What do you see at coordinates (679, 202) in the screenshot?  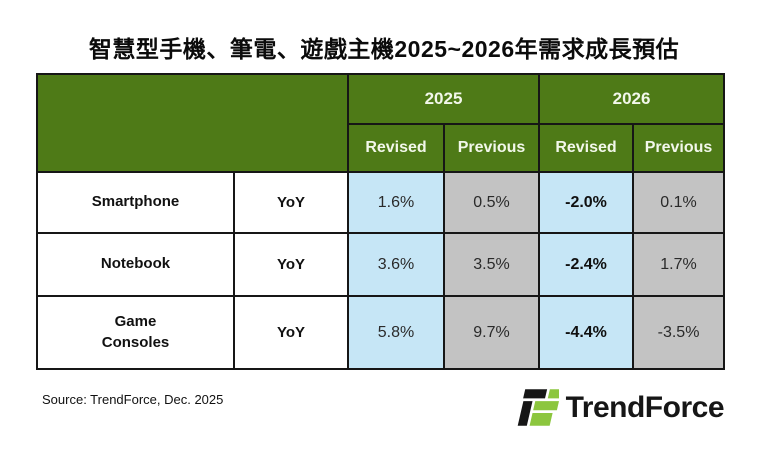 I see `value-cell-2026-previous: 0.1%` at bounding box center [679, 202].